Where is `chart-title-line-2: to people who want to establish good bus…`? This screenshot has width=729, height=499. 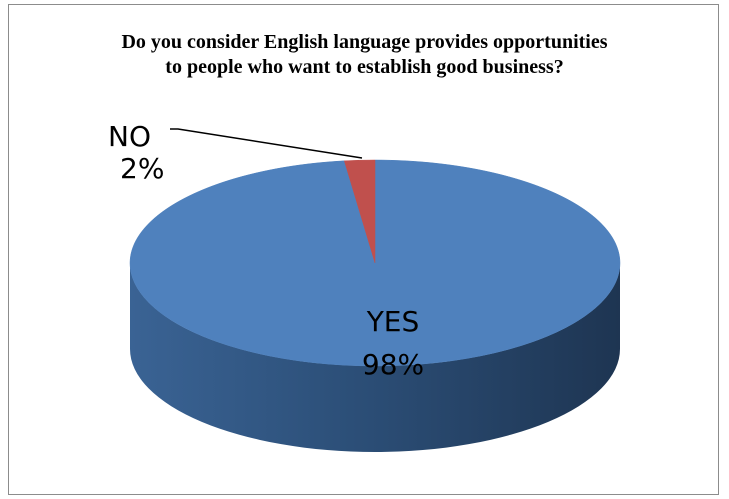 chart-title-line-2: to people who want to establish good bus… is located at coordinates (364, 67).